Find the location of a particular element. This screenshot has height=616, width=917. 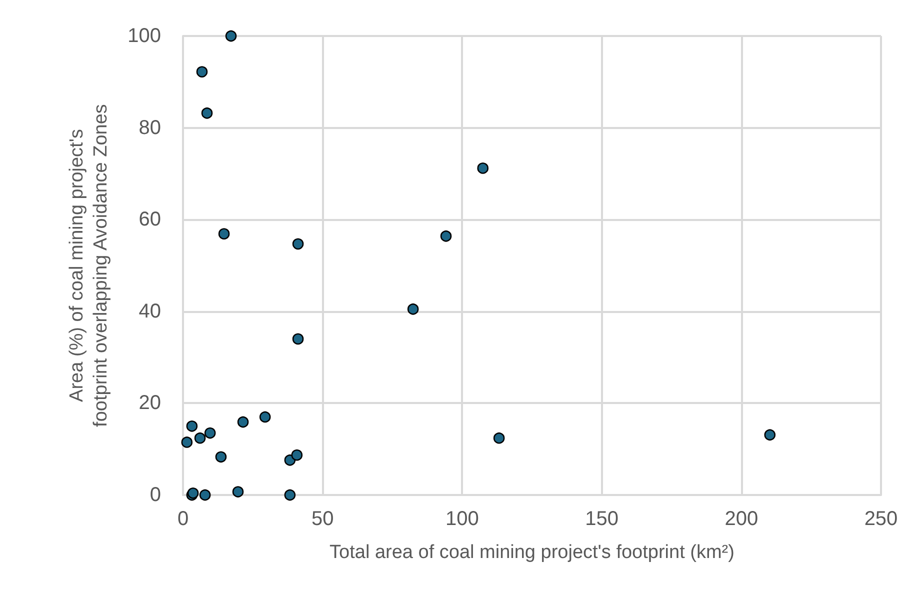

y-axis-title: Area (%) of coal mining project's footprint overlapping Avoidance Zones is located at coordinates (89, 265).